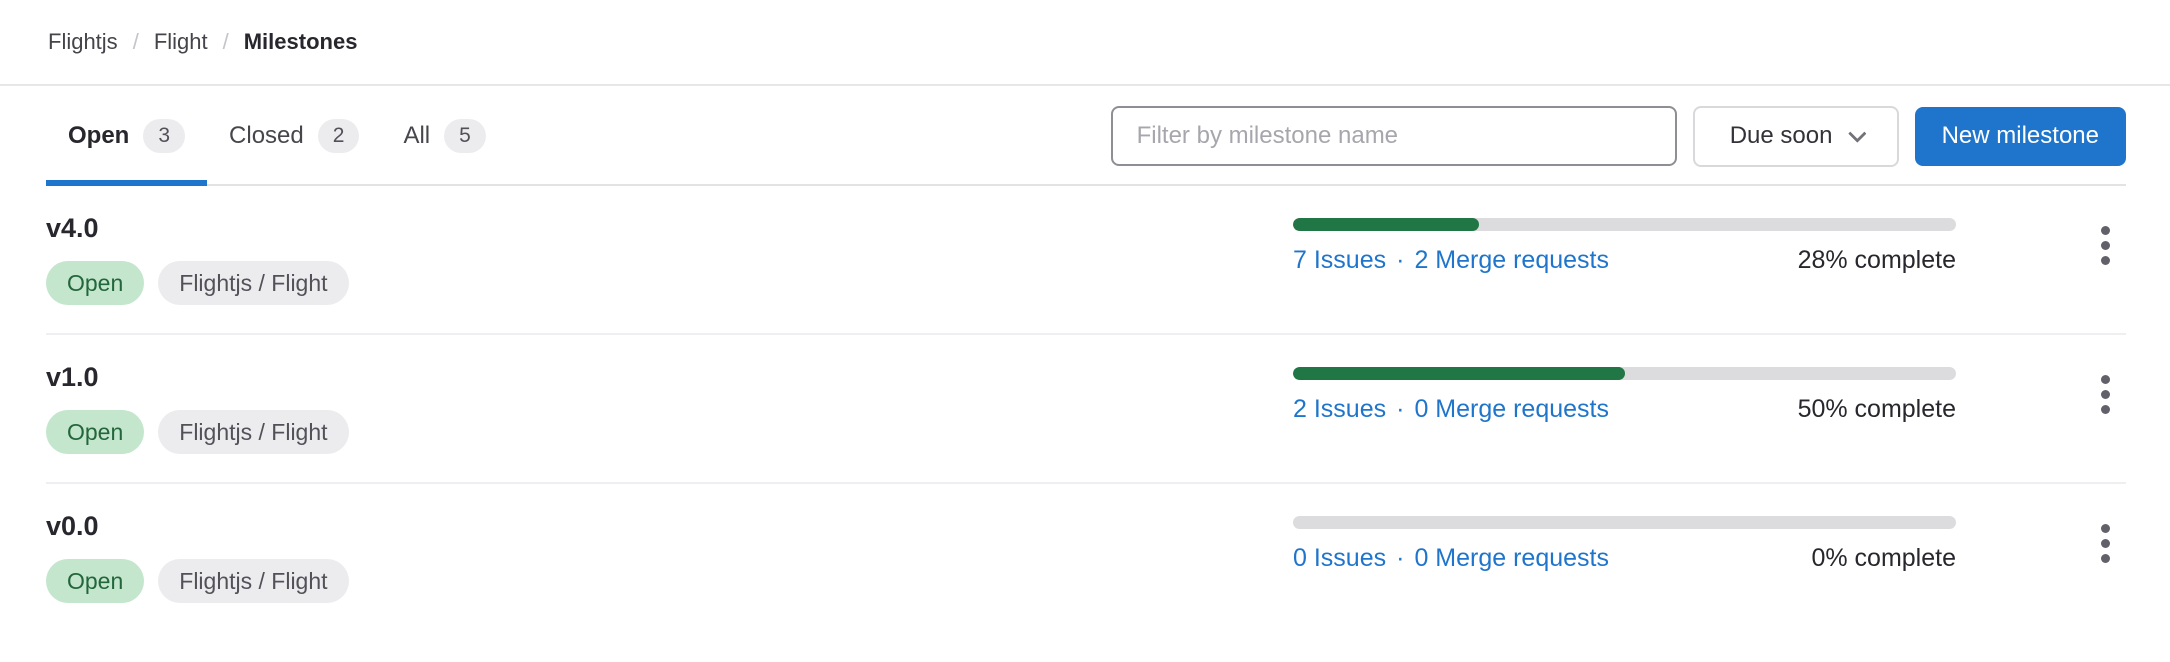 The width and height of the screenshot is (2170, 662). Describe the element at coordinates (1883, 558) in the screenshot. I see `percent-complete: 0% complete` at that location.